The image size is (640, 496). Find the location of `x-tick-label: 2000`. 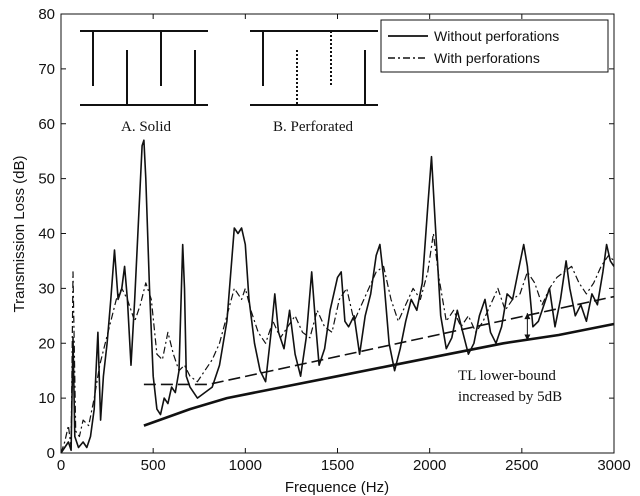

x-tick-label: 2000 is located at coordinates (429, 465).